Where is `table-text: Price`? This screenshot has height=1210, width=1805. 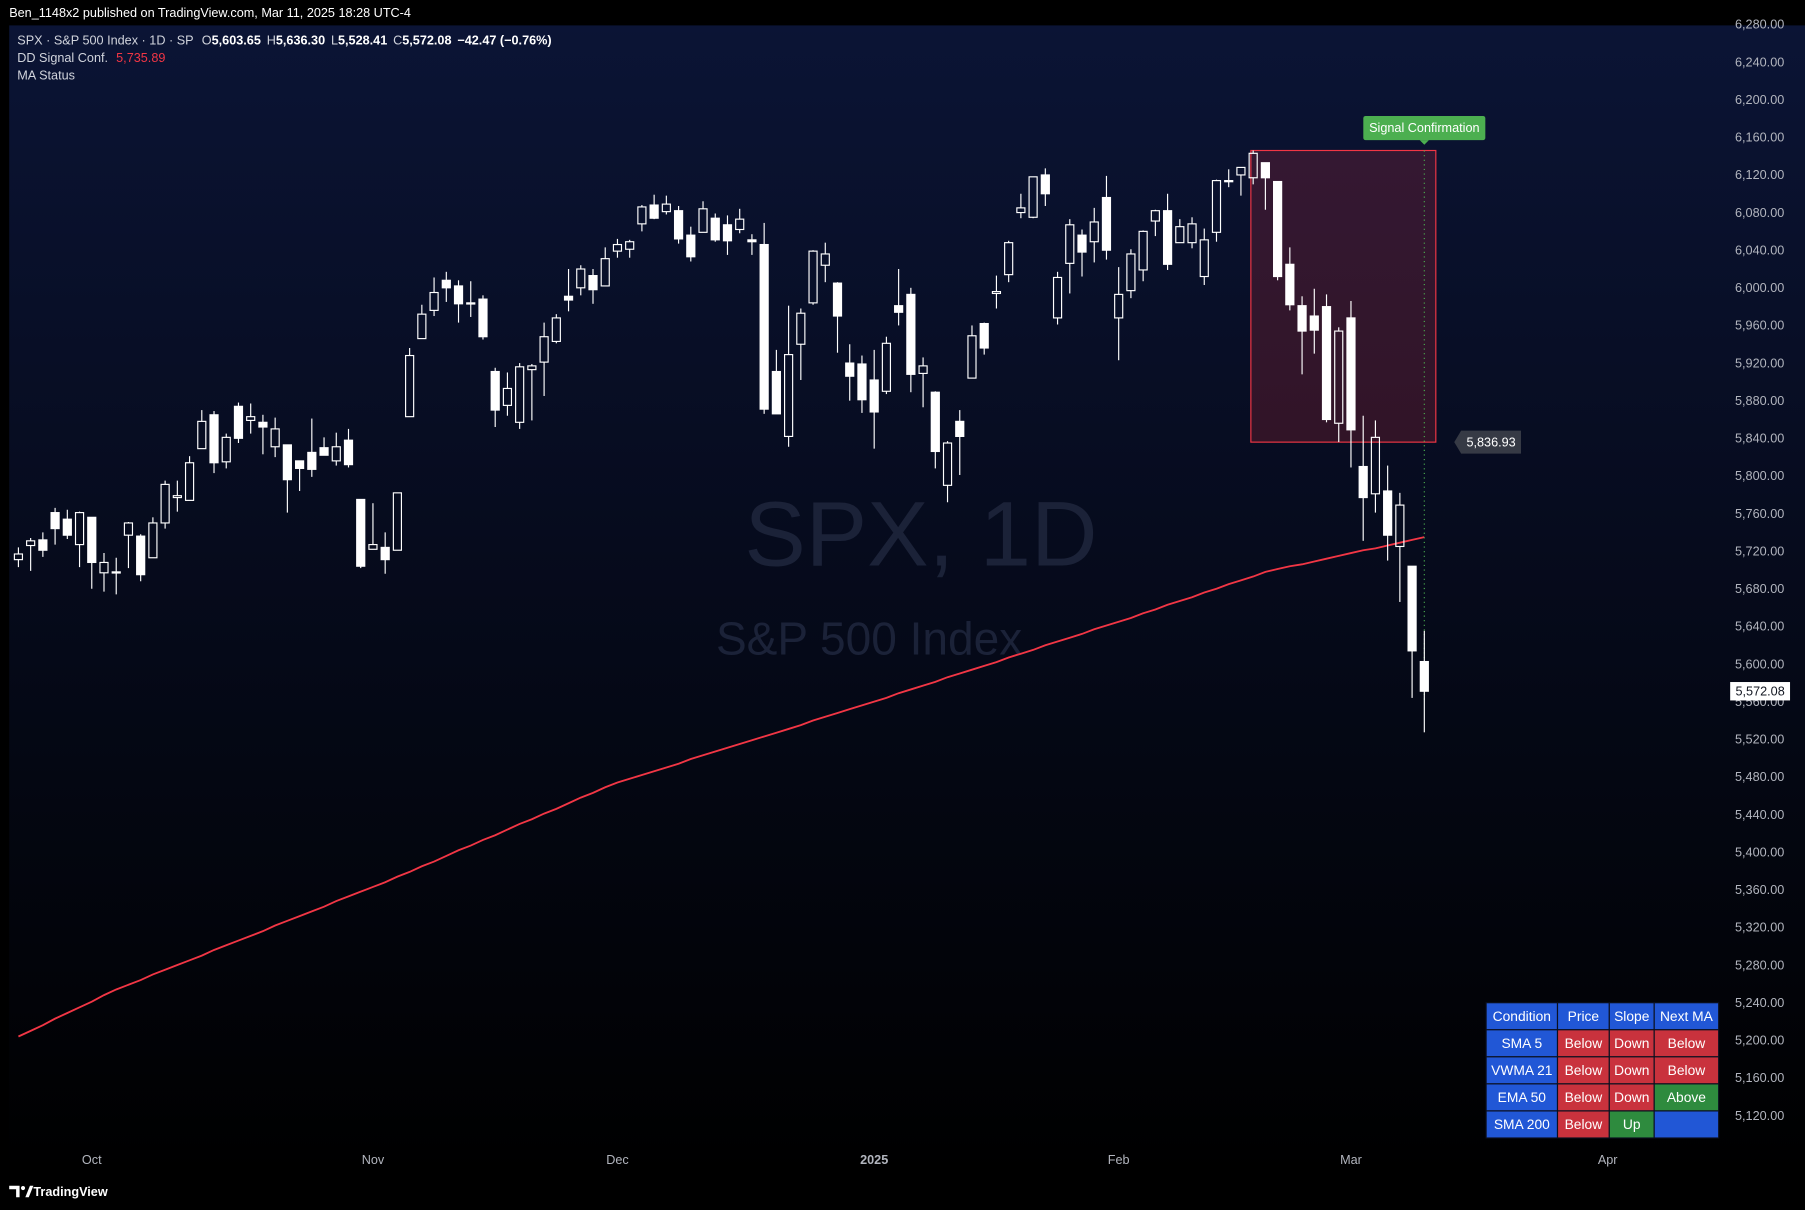
table-text: Price is located at coordinates (1584, 1016).